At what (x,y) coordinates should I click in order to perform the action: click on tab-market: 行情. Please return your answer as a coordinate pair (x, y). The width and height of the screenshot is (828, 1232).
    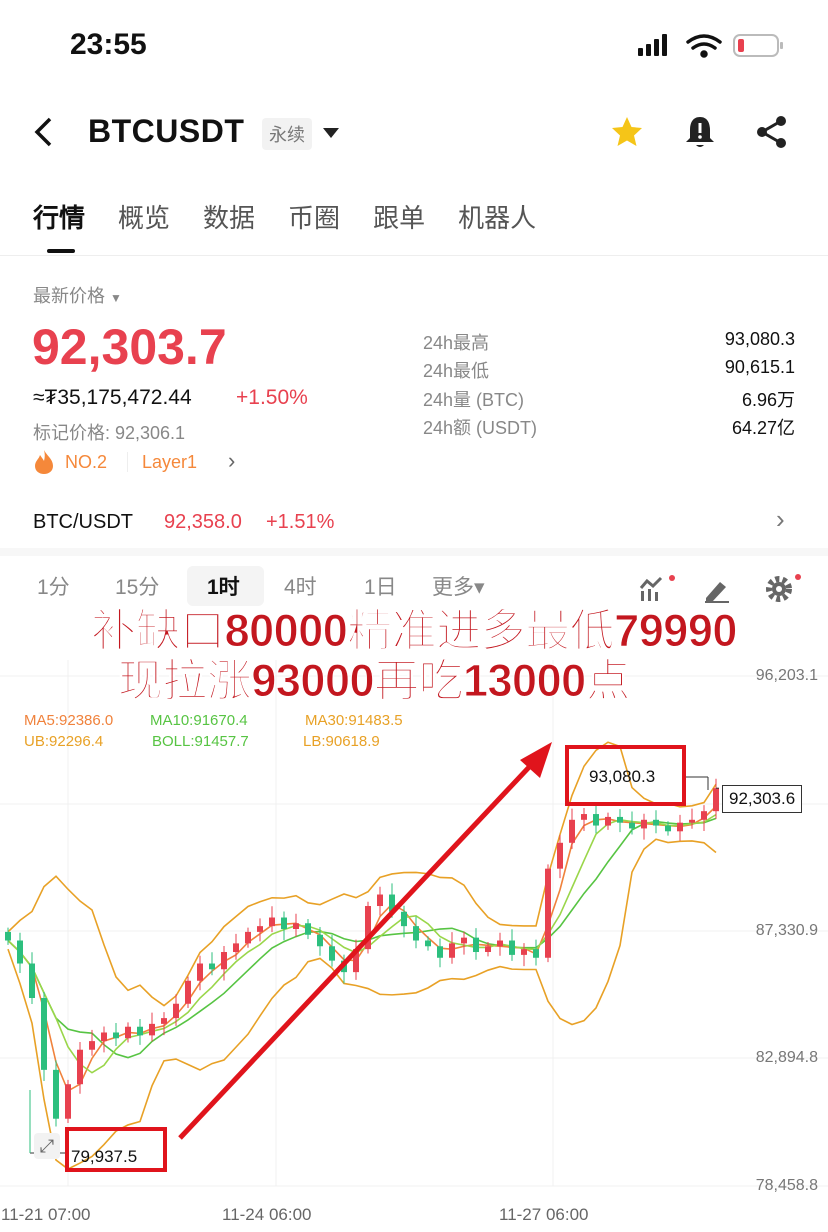
    Looking at the image, I should click on (59, 225).